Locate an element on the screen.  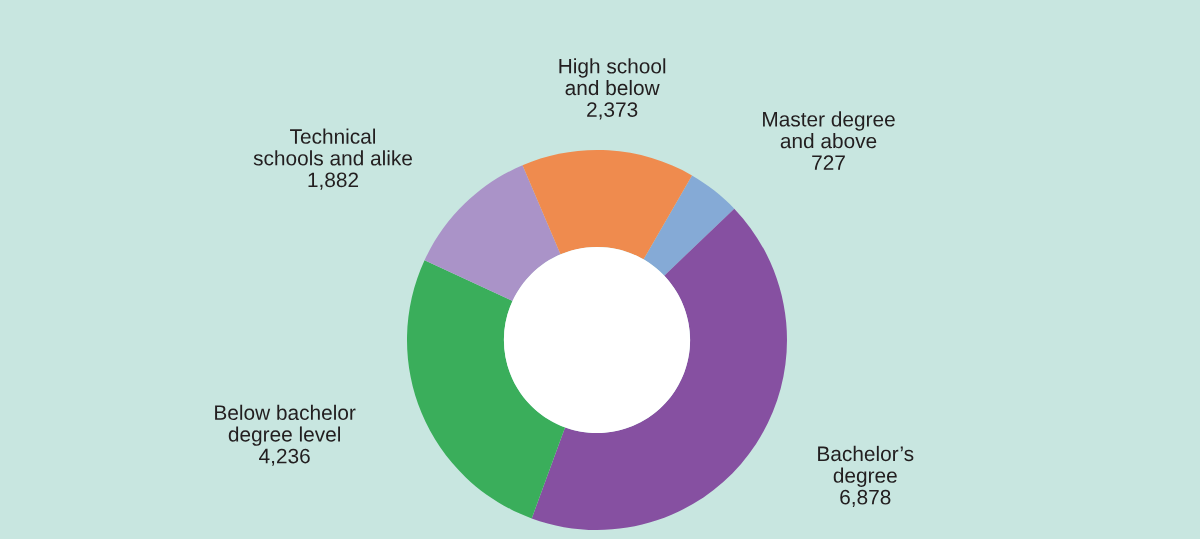
data-label: 727 is located at coordinates (828, 162).